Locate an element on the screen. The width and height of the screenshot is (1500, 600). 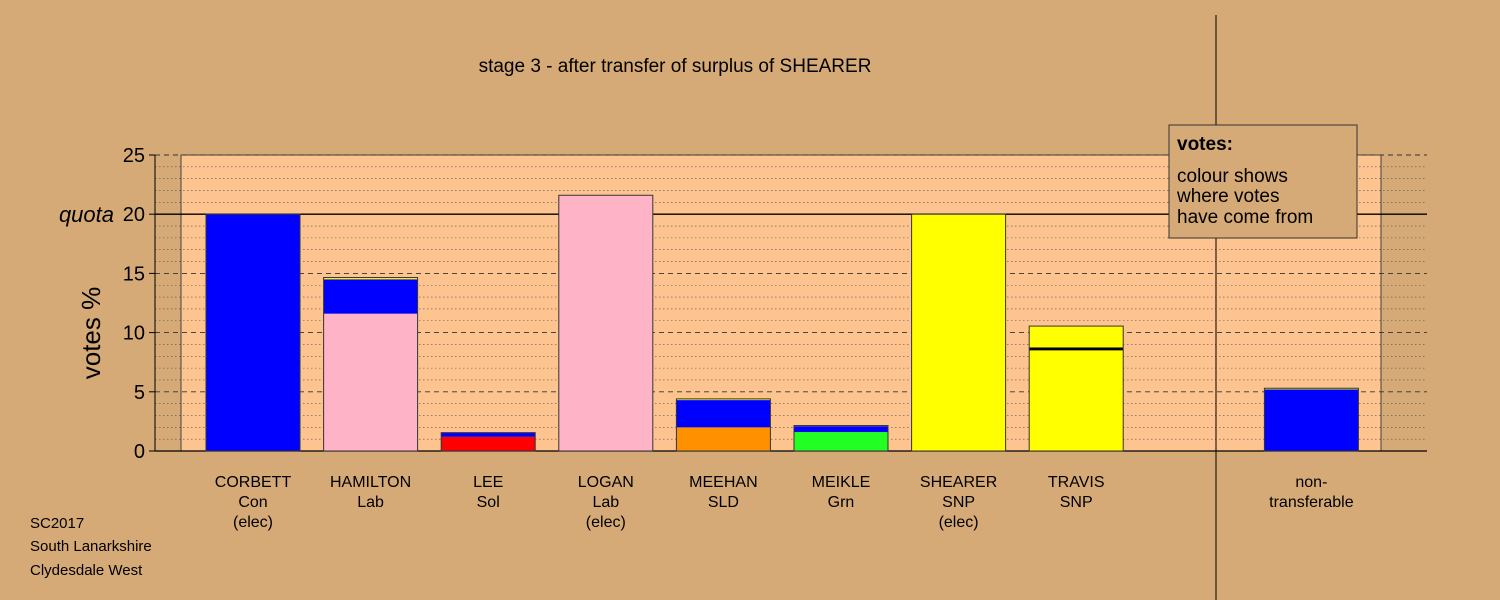
category-label: Grn is located at coordinates (841, 502).